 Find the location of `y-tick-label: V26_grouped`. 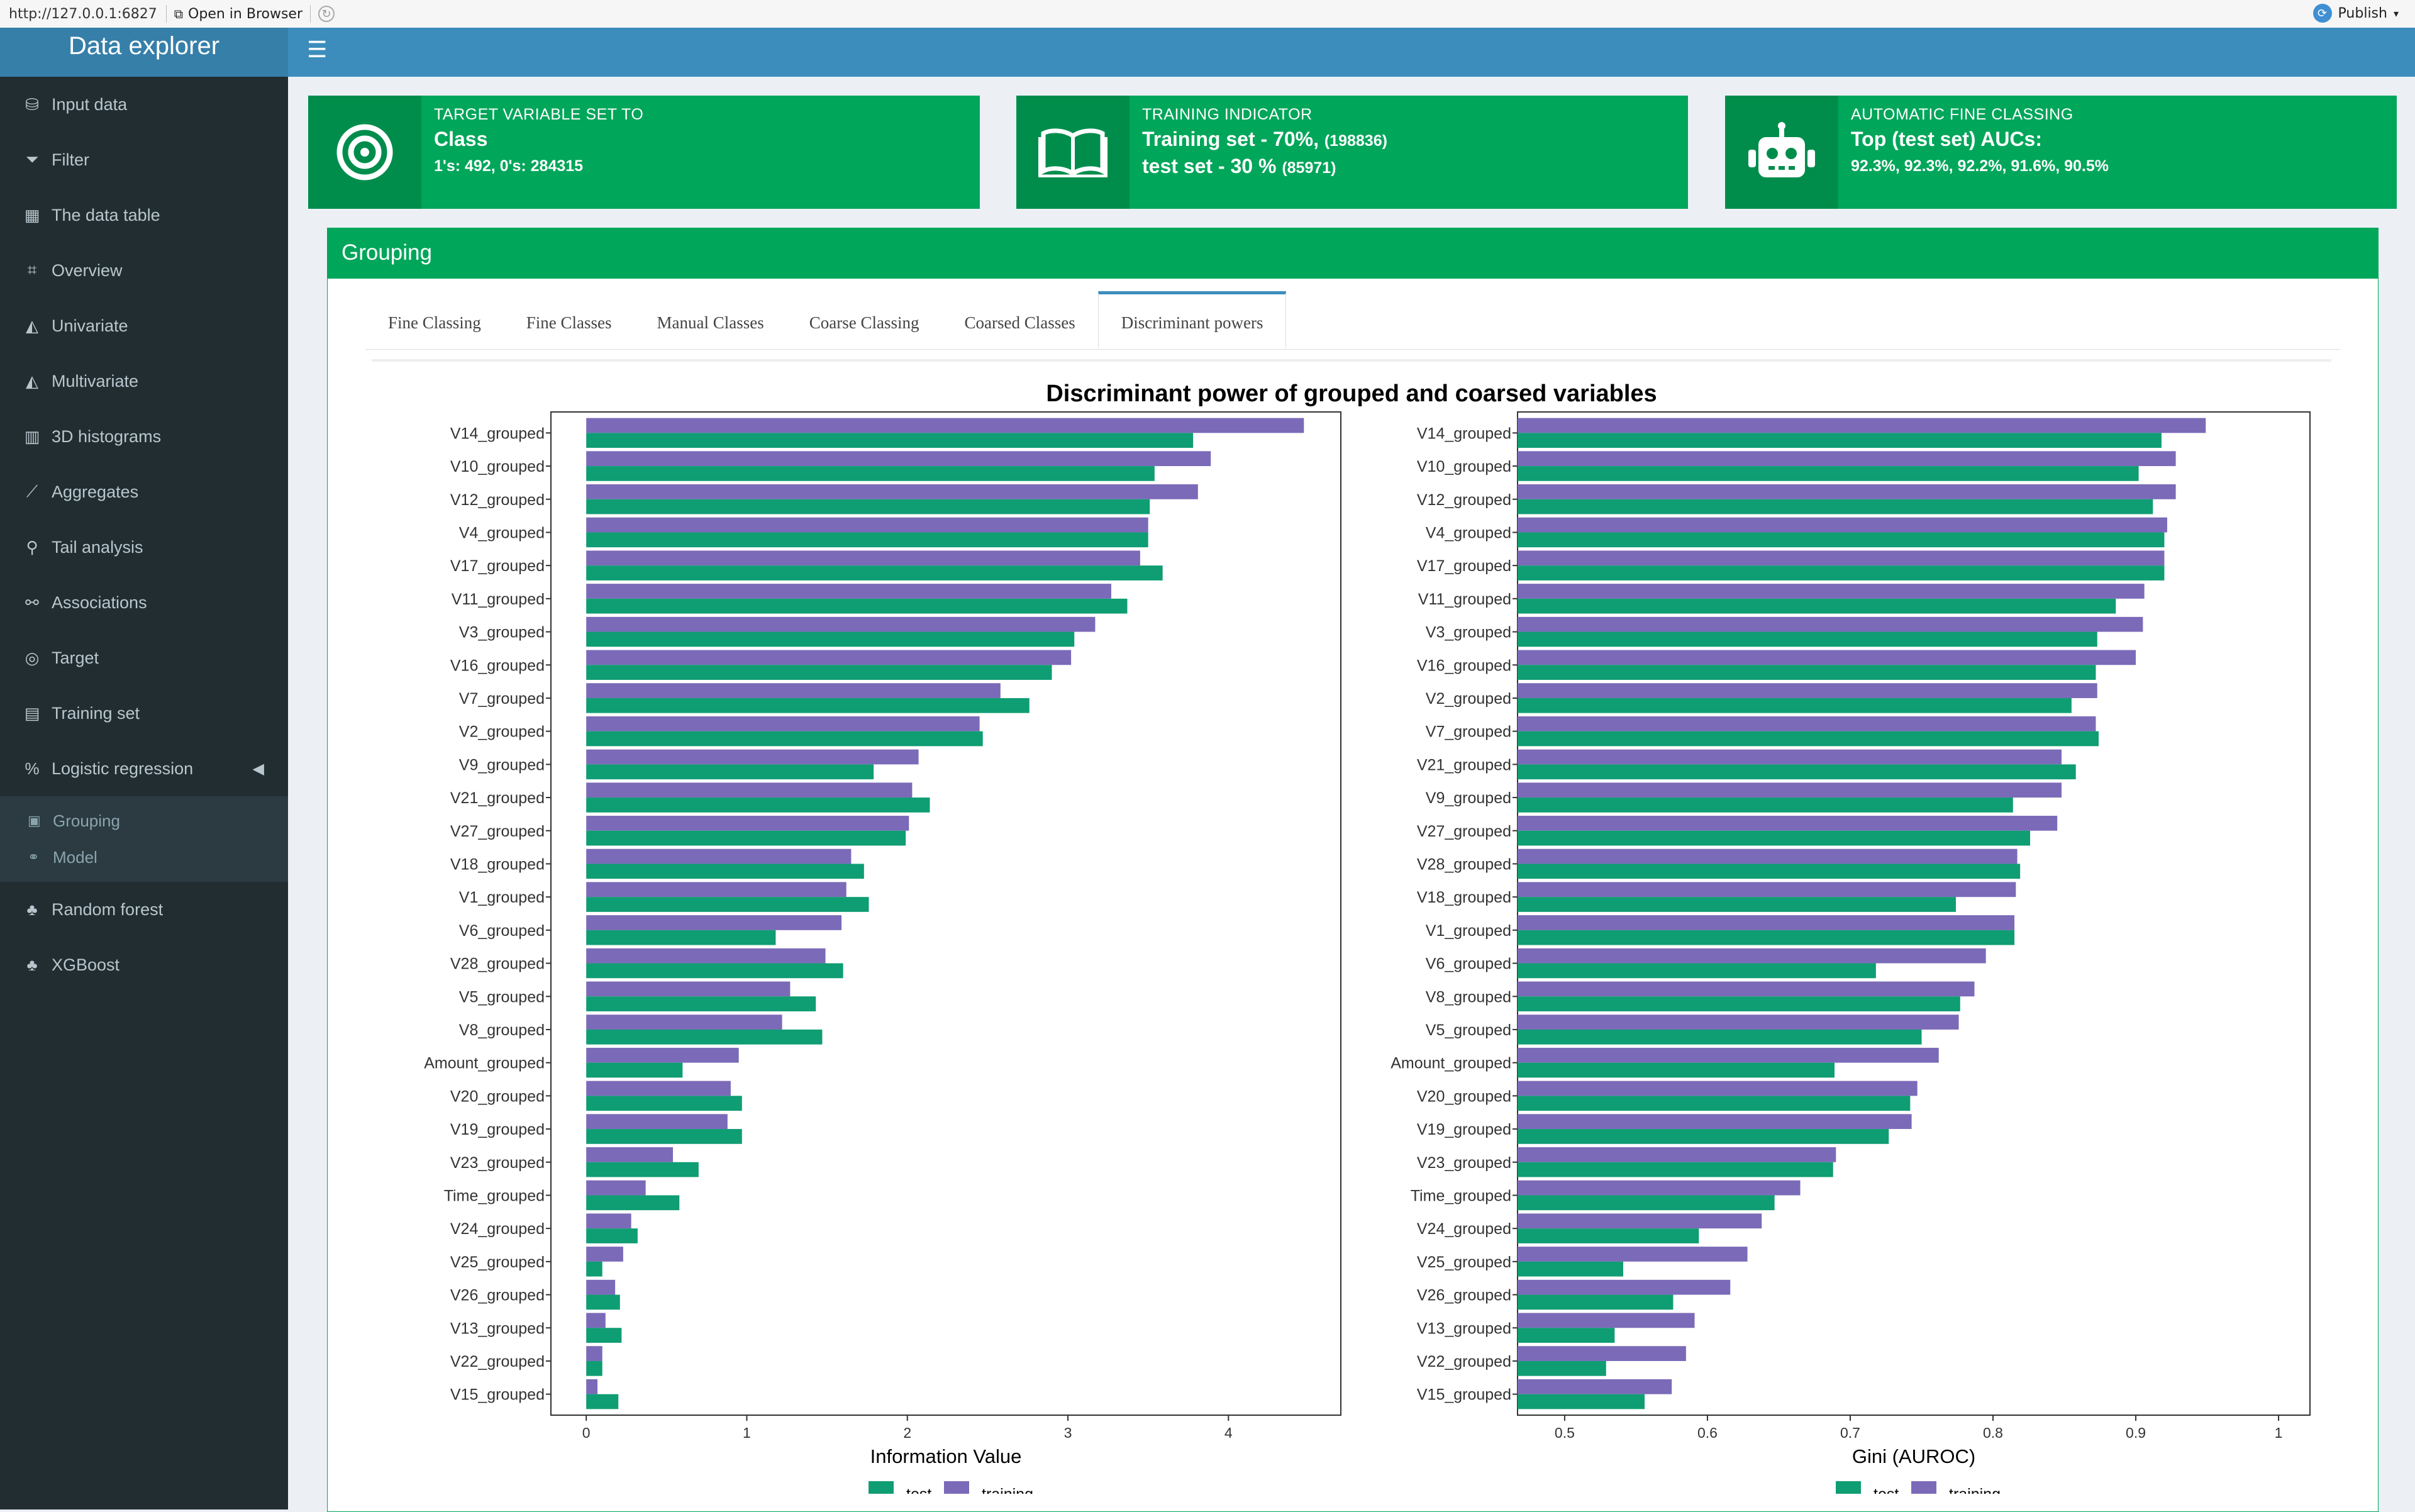

y-tick-label: V26_grouped is located at coordinates (1464, 1295).